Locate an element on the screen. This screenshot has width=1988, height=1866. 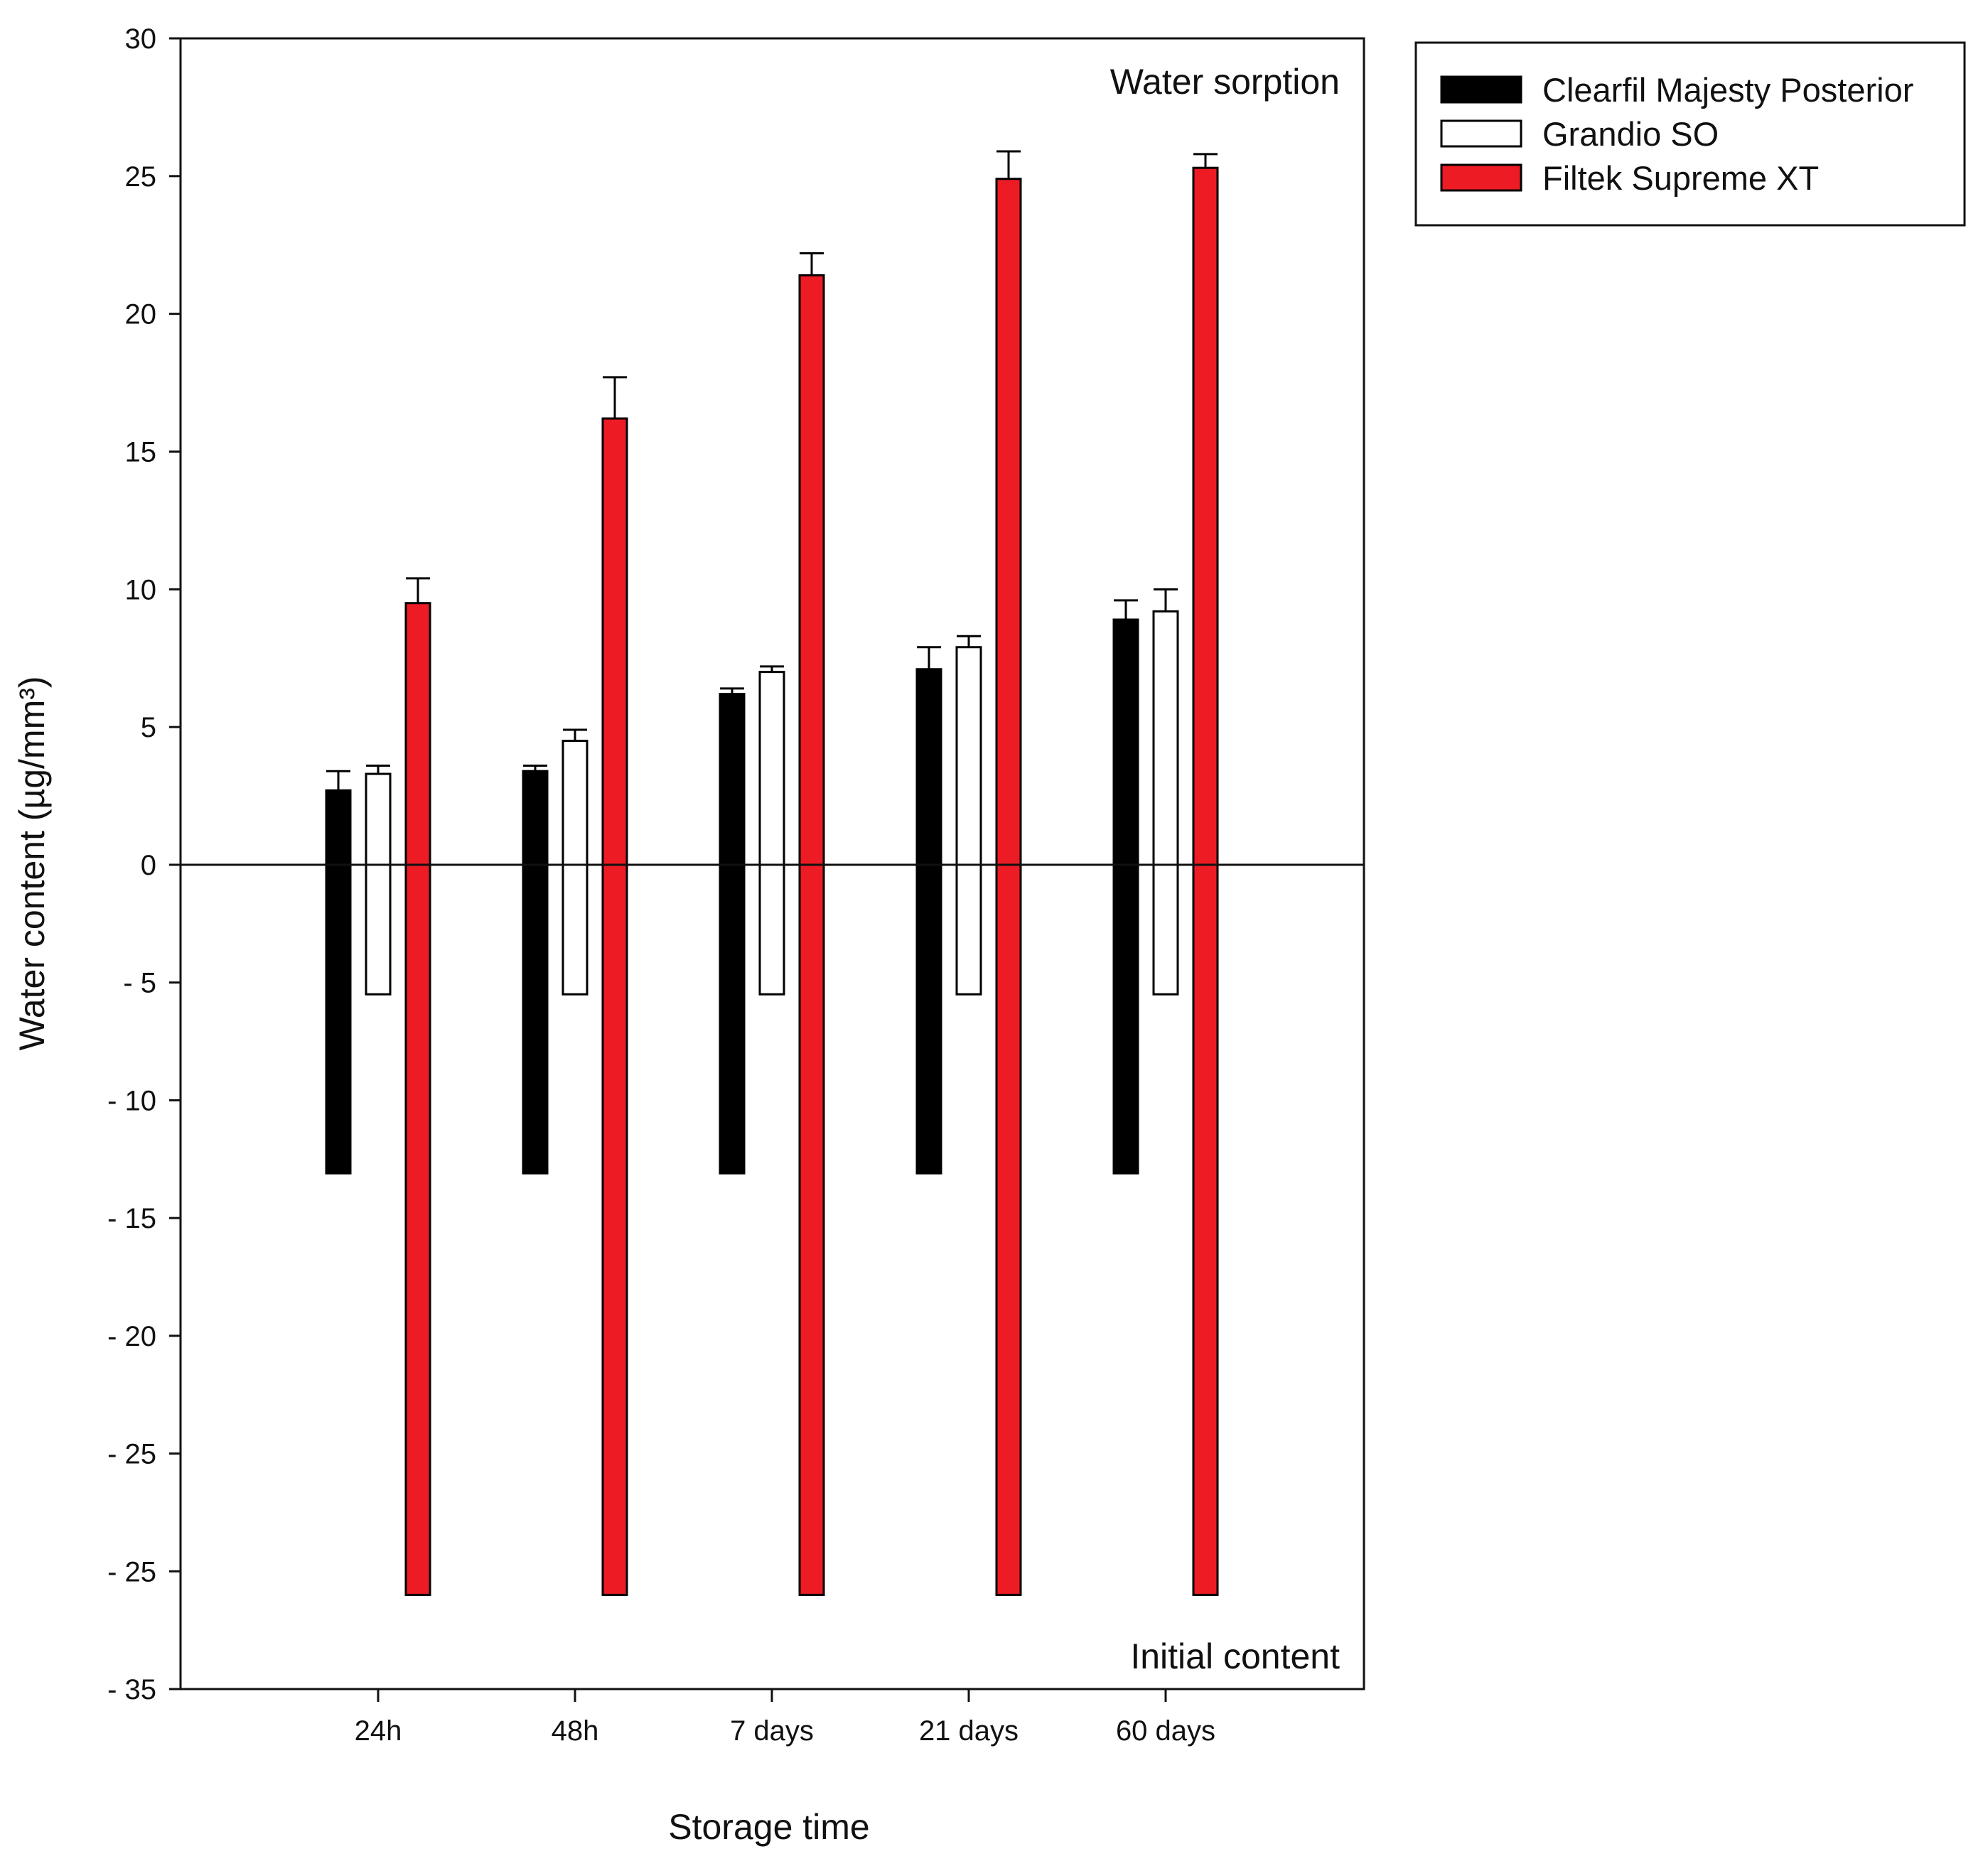
x-tick-label: 24h is located at coordinates (378, 1731).